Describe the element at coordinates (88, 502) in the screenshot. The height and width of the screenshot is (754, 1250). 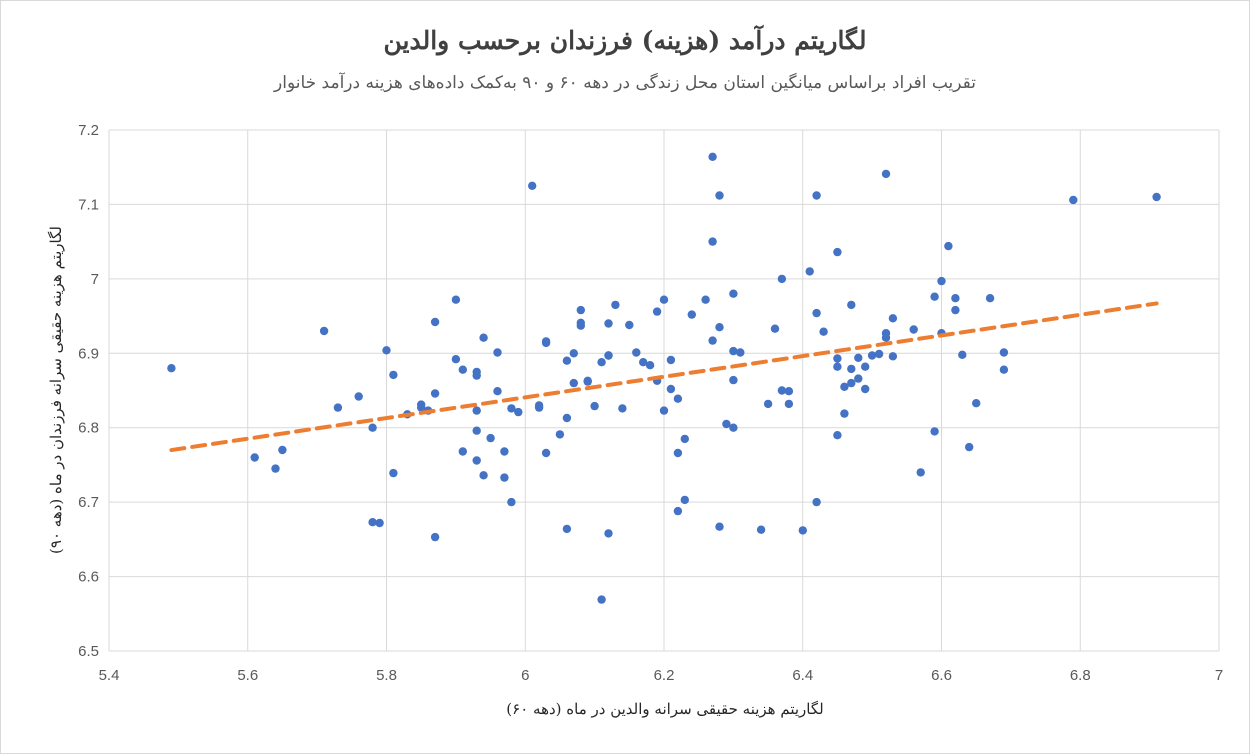
I see `y-tick-label: 6.7` at that location.